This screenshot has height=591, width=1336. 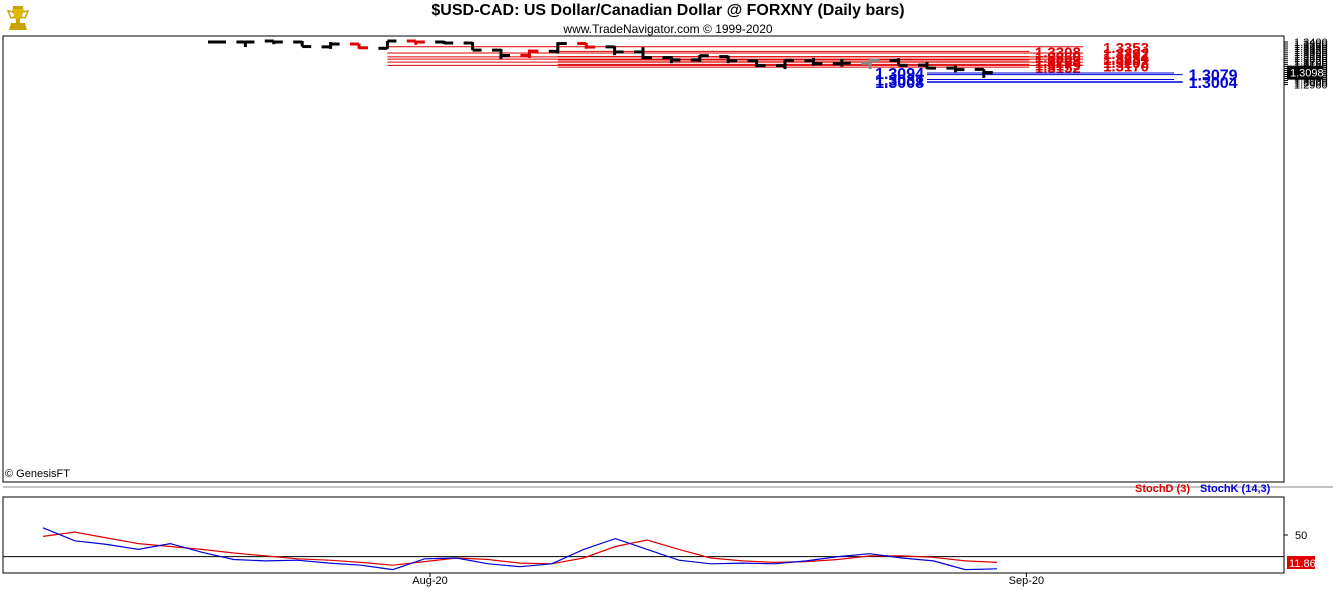 I want to click on stoch-tick-label: 50, so click(x=1301, y=536).